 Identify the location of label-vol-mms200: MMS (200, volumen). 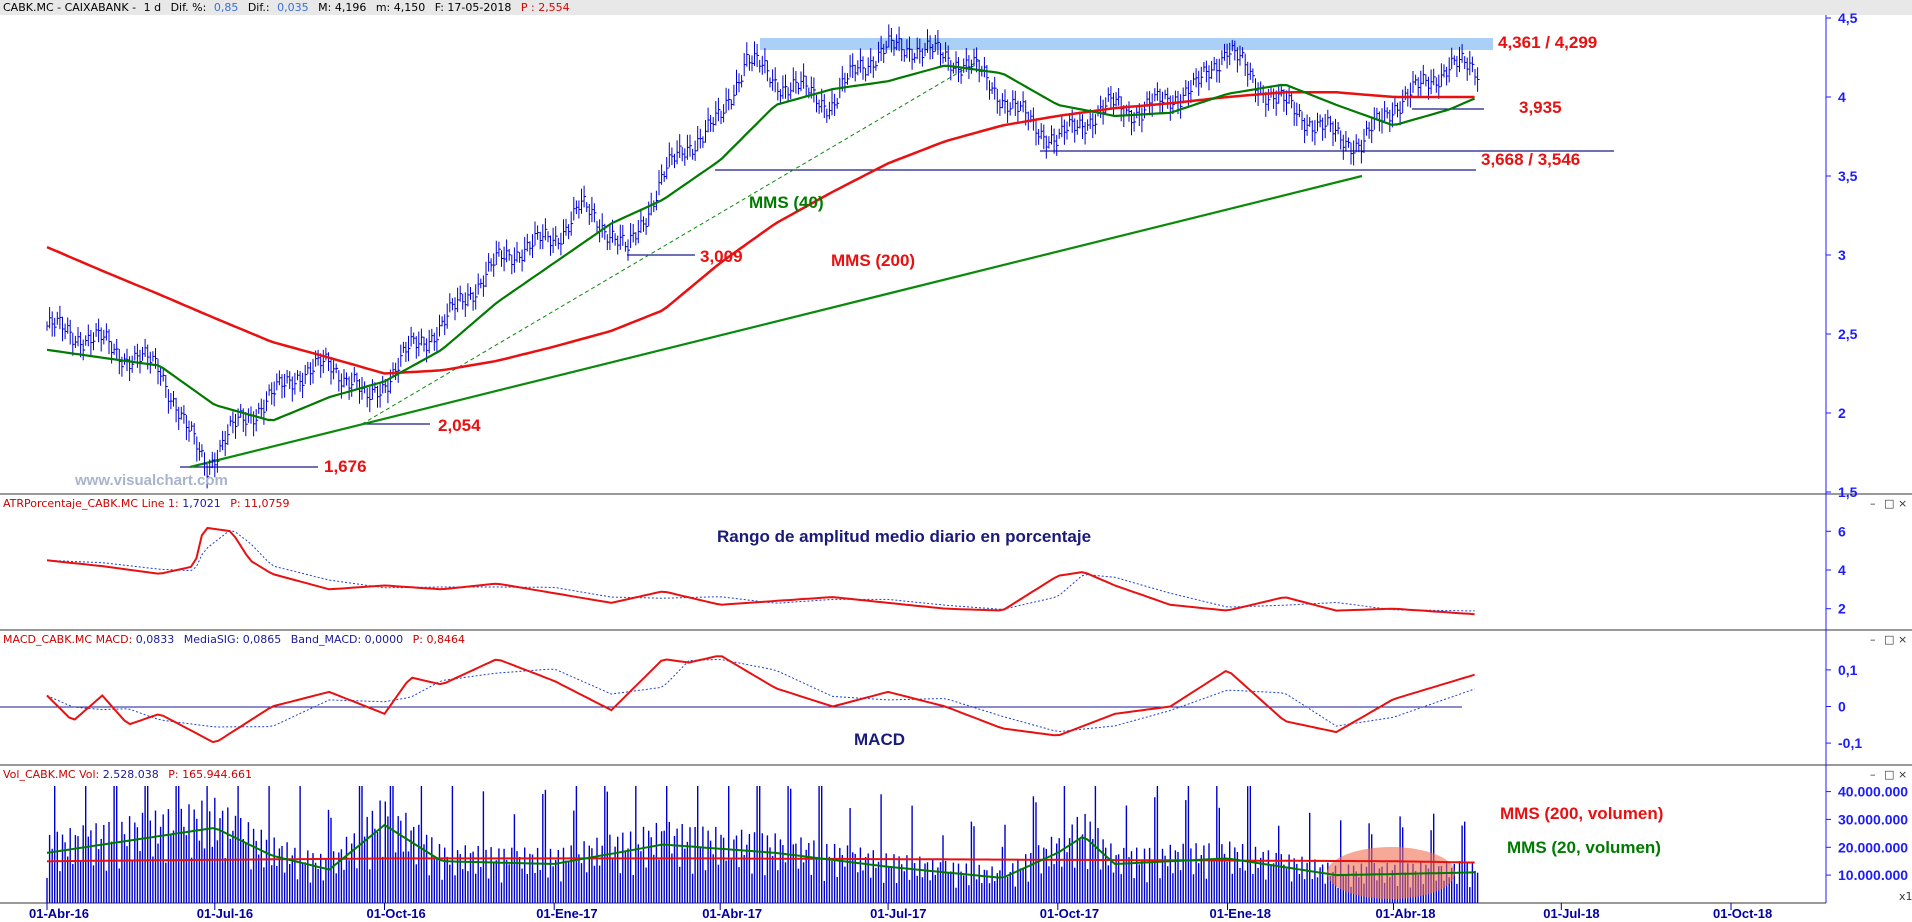
(1581, 813).